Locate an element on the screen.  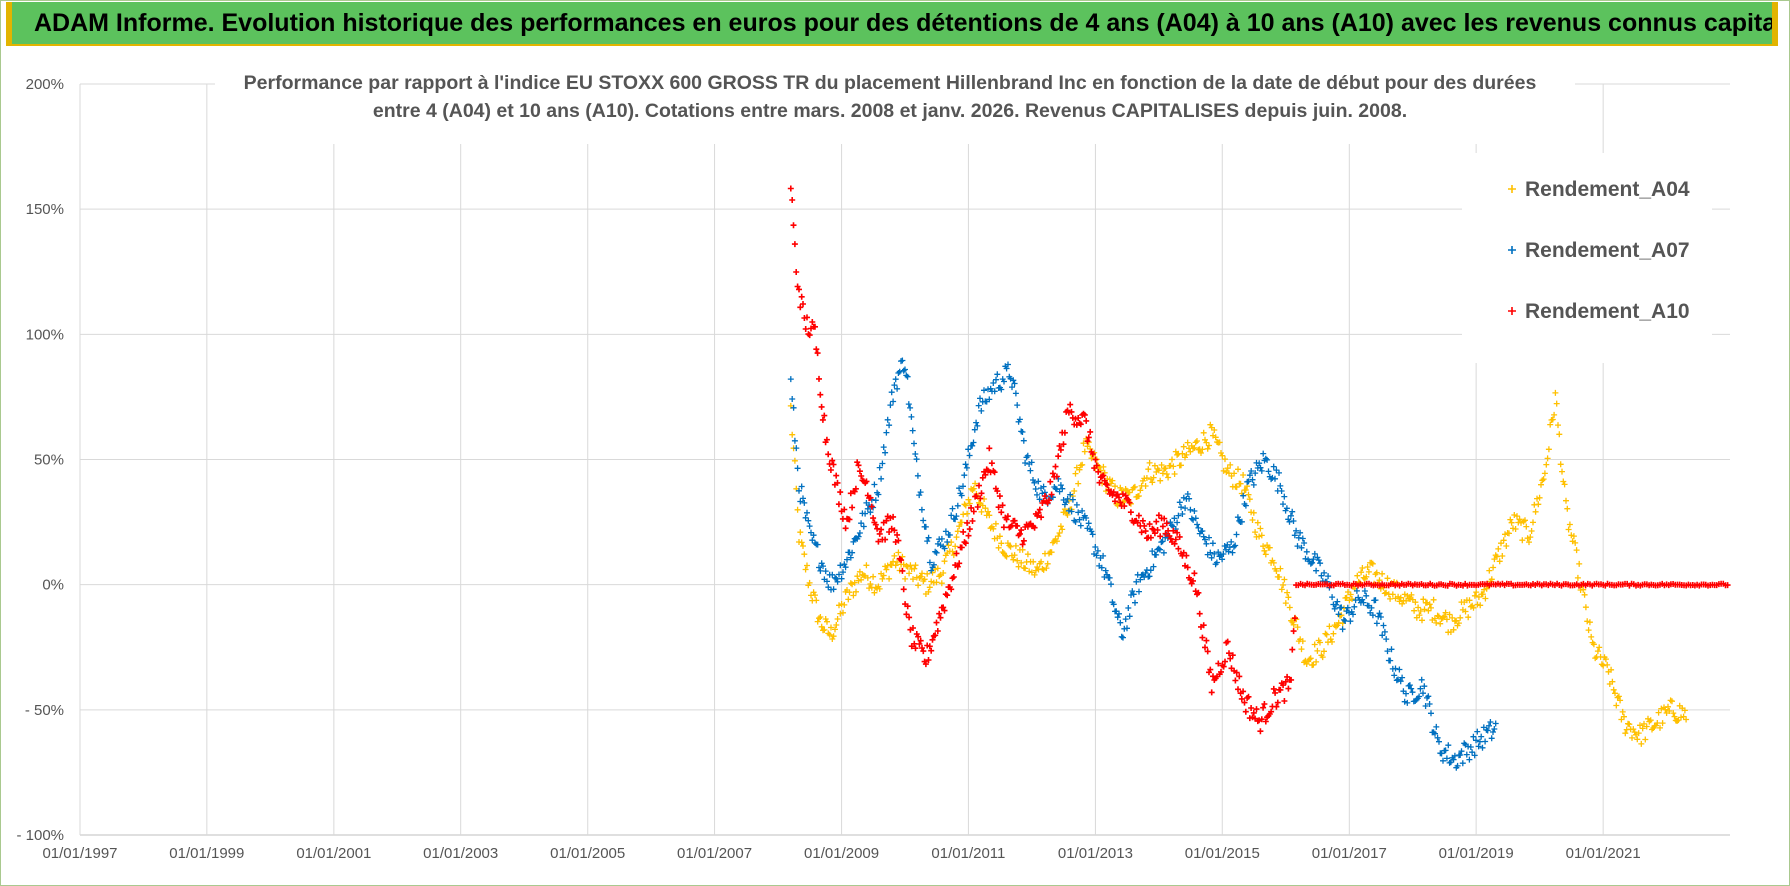
x-tick-label: 01/01/2009 is located at coordinates (841, 853).